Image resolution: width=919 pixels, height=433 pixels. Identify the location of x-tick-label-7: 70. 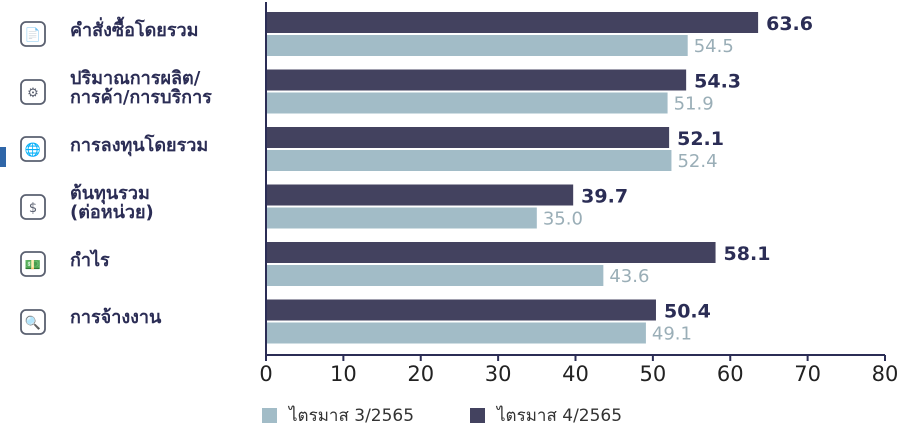
(807, 374).